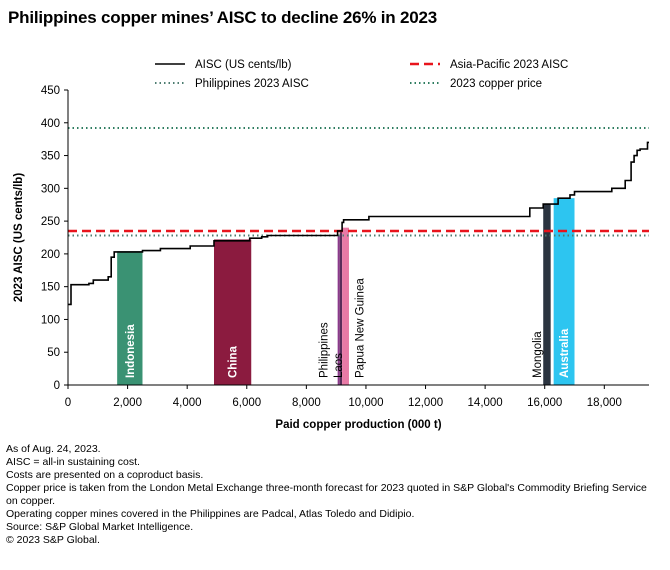  I want to click on x-tick-label: 8,000, so click(306, 403).